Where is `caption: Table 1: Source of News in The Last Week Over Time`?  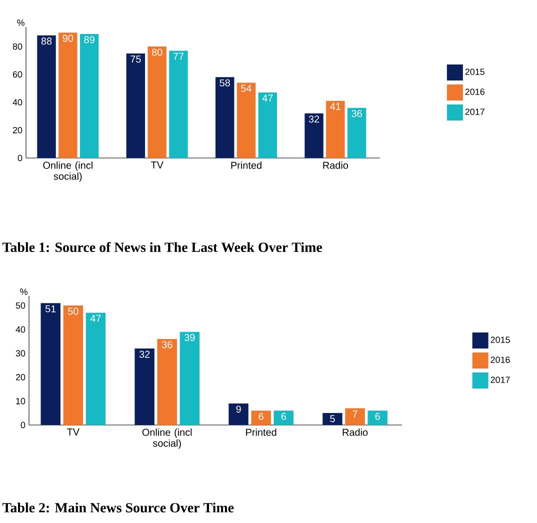
caption: Table 1: Source of News in The Last Week Over Time is located at coordinates (162, 247).